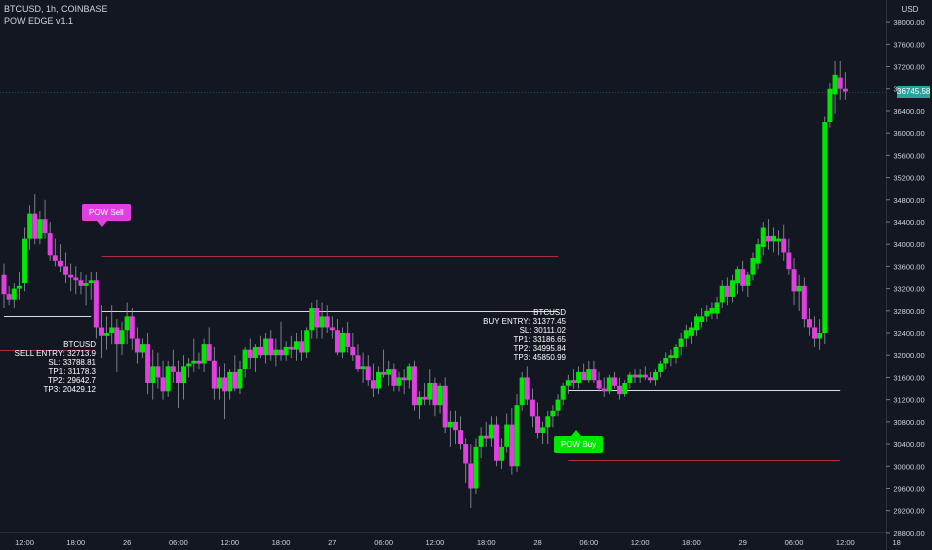  Describe the element at coordinates (56, 9) in the screenshot. I see `symbol-title: BTCUSD, 1h, COINBASE` at that location.